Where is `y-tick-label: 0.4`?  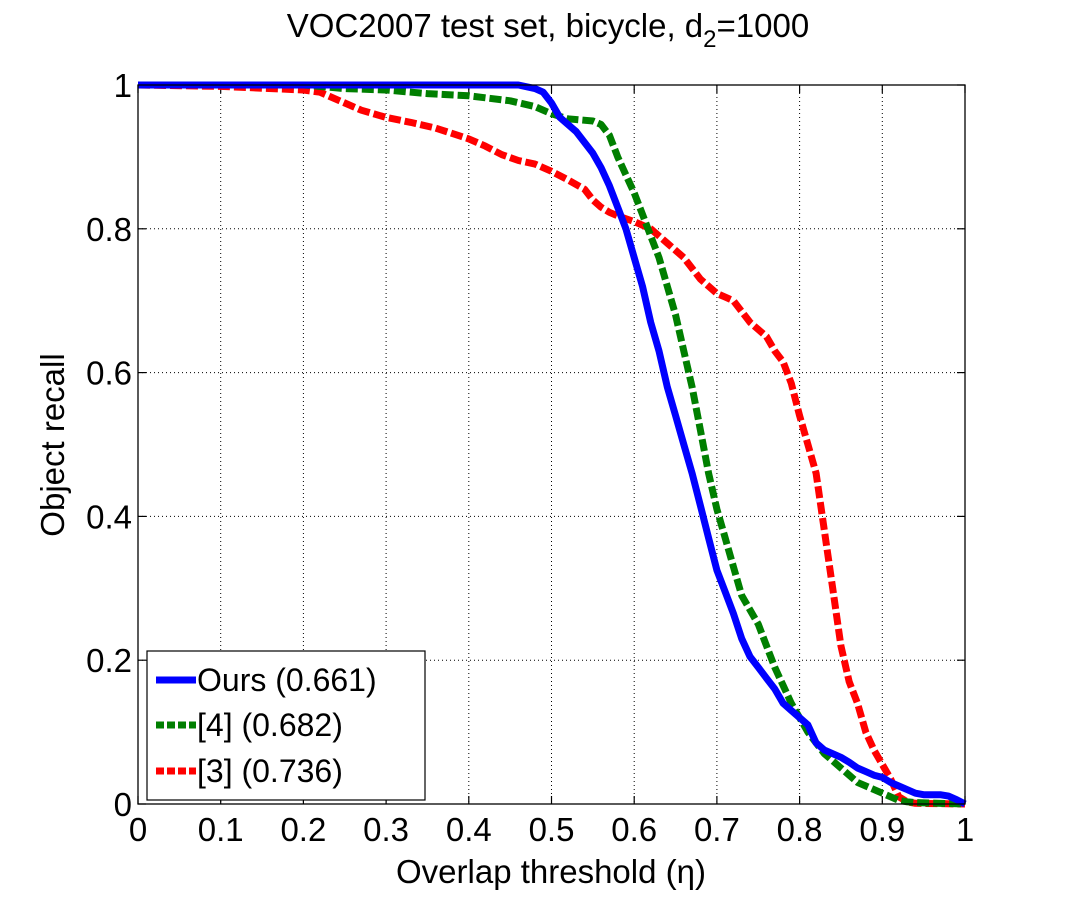
y-tick-label: 0.4 is located at coordinates (109, 516).